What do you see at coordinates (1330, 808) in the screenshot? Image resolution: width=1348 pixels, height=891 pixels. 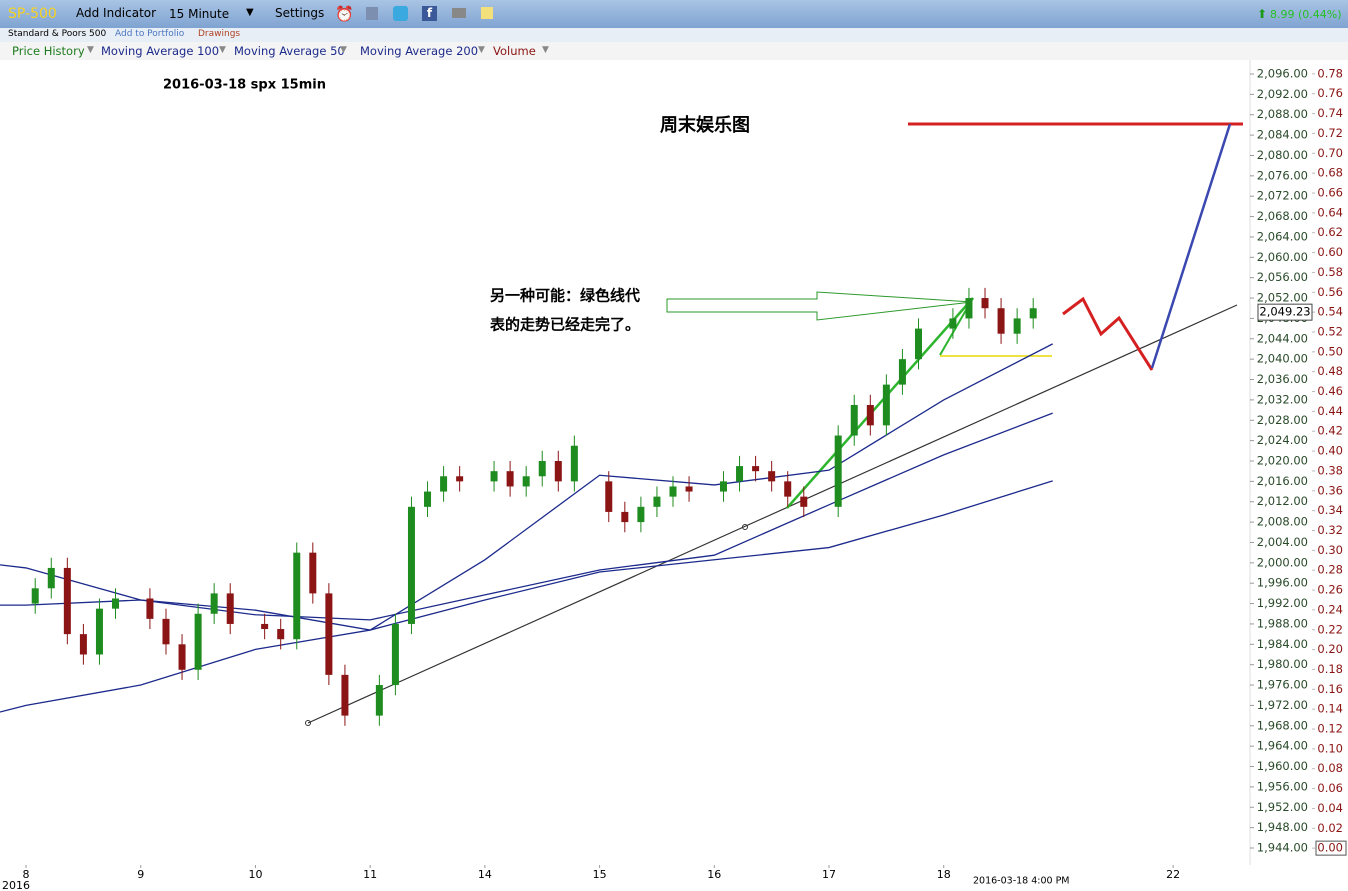 I see `y2-tick-label: 0.04` at bounding box center [1330, 808].